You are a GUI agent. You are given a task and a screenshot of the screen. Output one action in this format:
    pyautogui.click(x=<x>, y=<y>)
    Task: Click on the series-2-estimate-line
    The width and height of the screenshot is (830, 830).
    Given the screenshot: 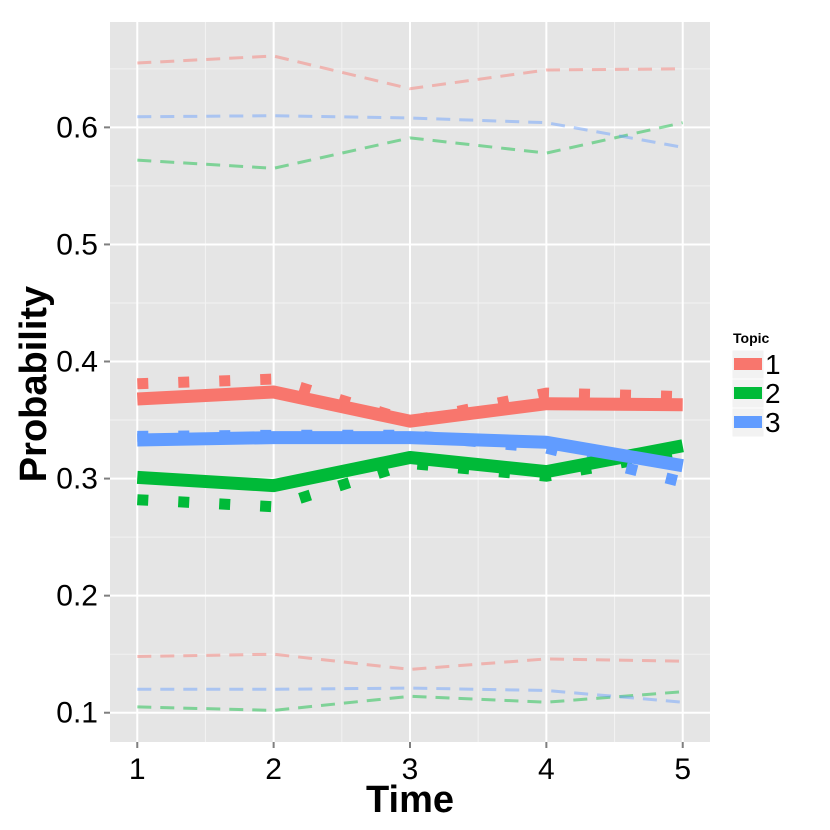 What is the action you would take?
    pyautogui.click(x=410, y=466)
    